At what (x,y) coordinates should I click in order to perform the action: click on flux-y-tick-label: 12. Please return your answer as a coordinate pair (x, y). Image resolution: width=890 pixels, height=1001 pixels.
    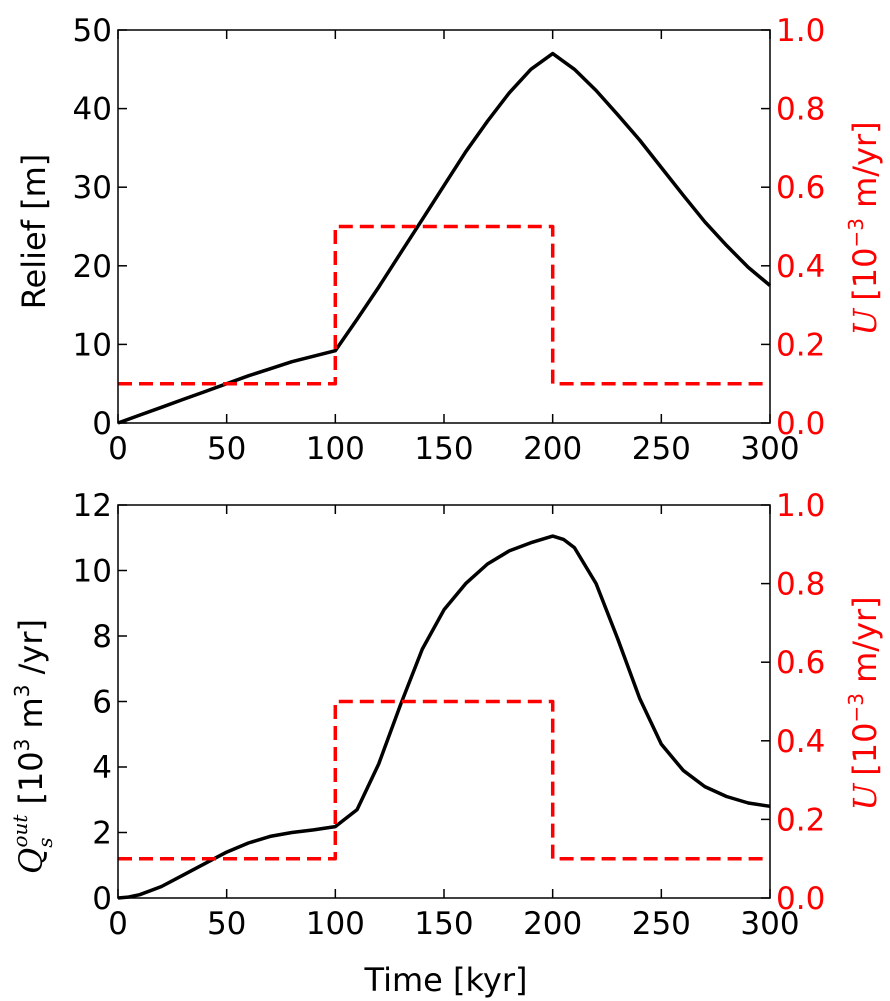
    Looking at the image, I should click on (92, 506).